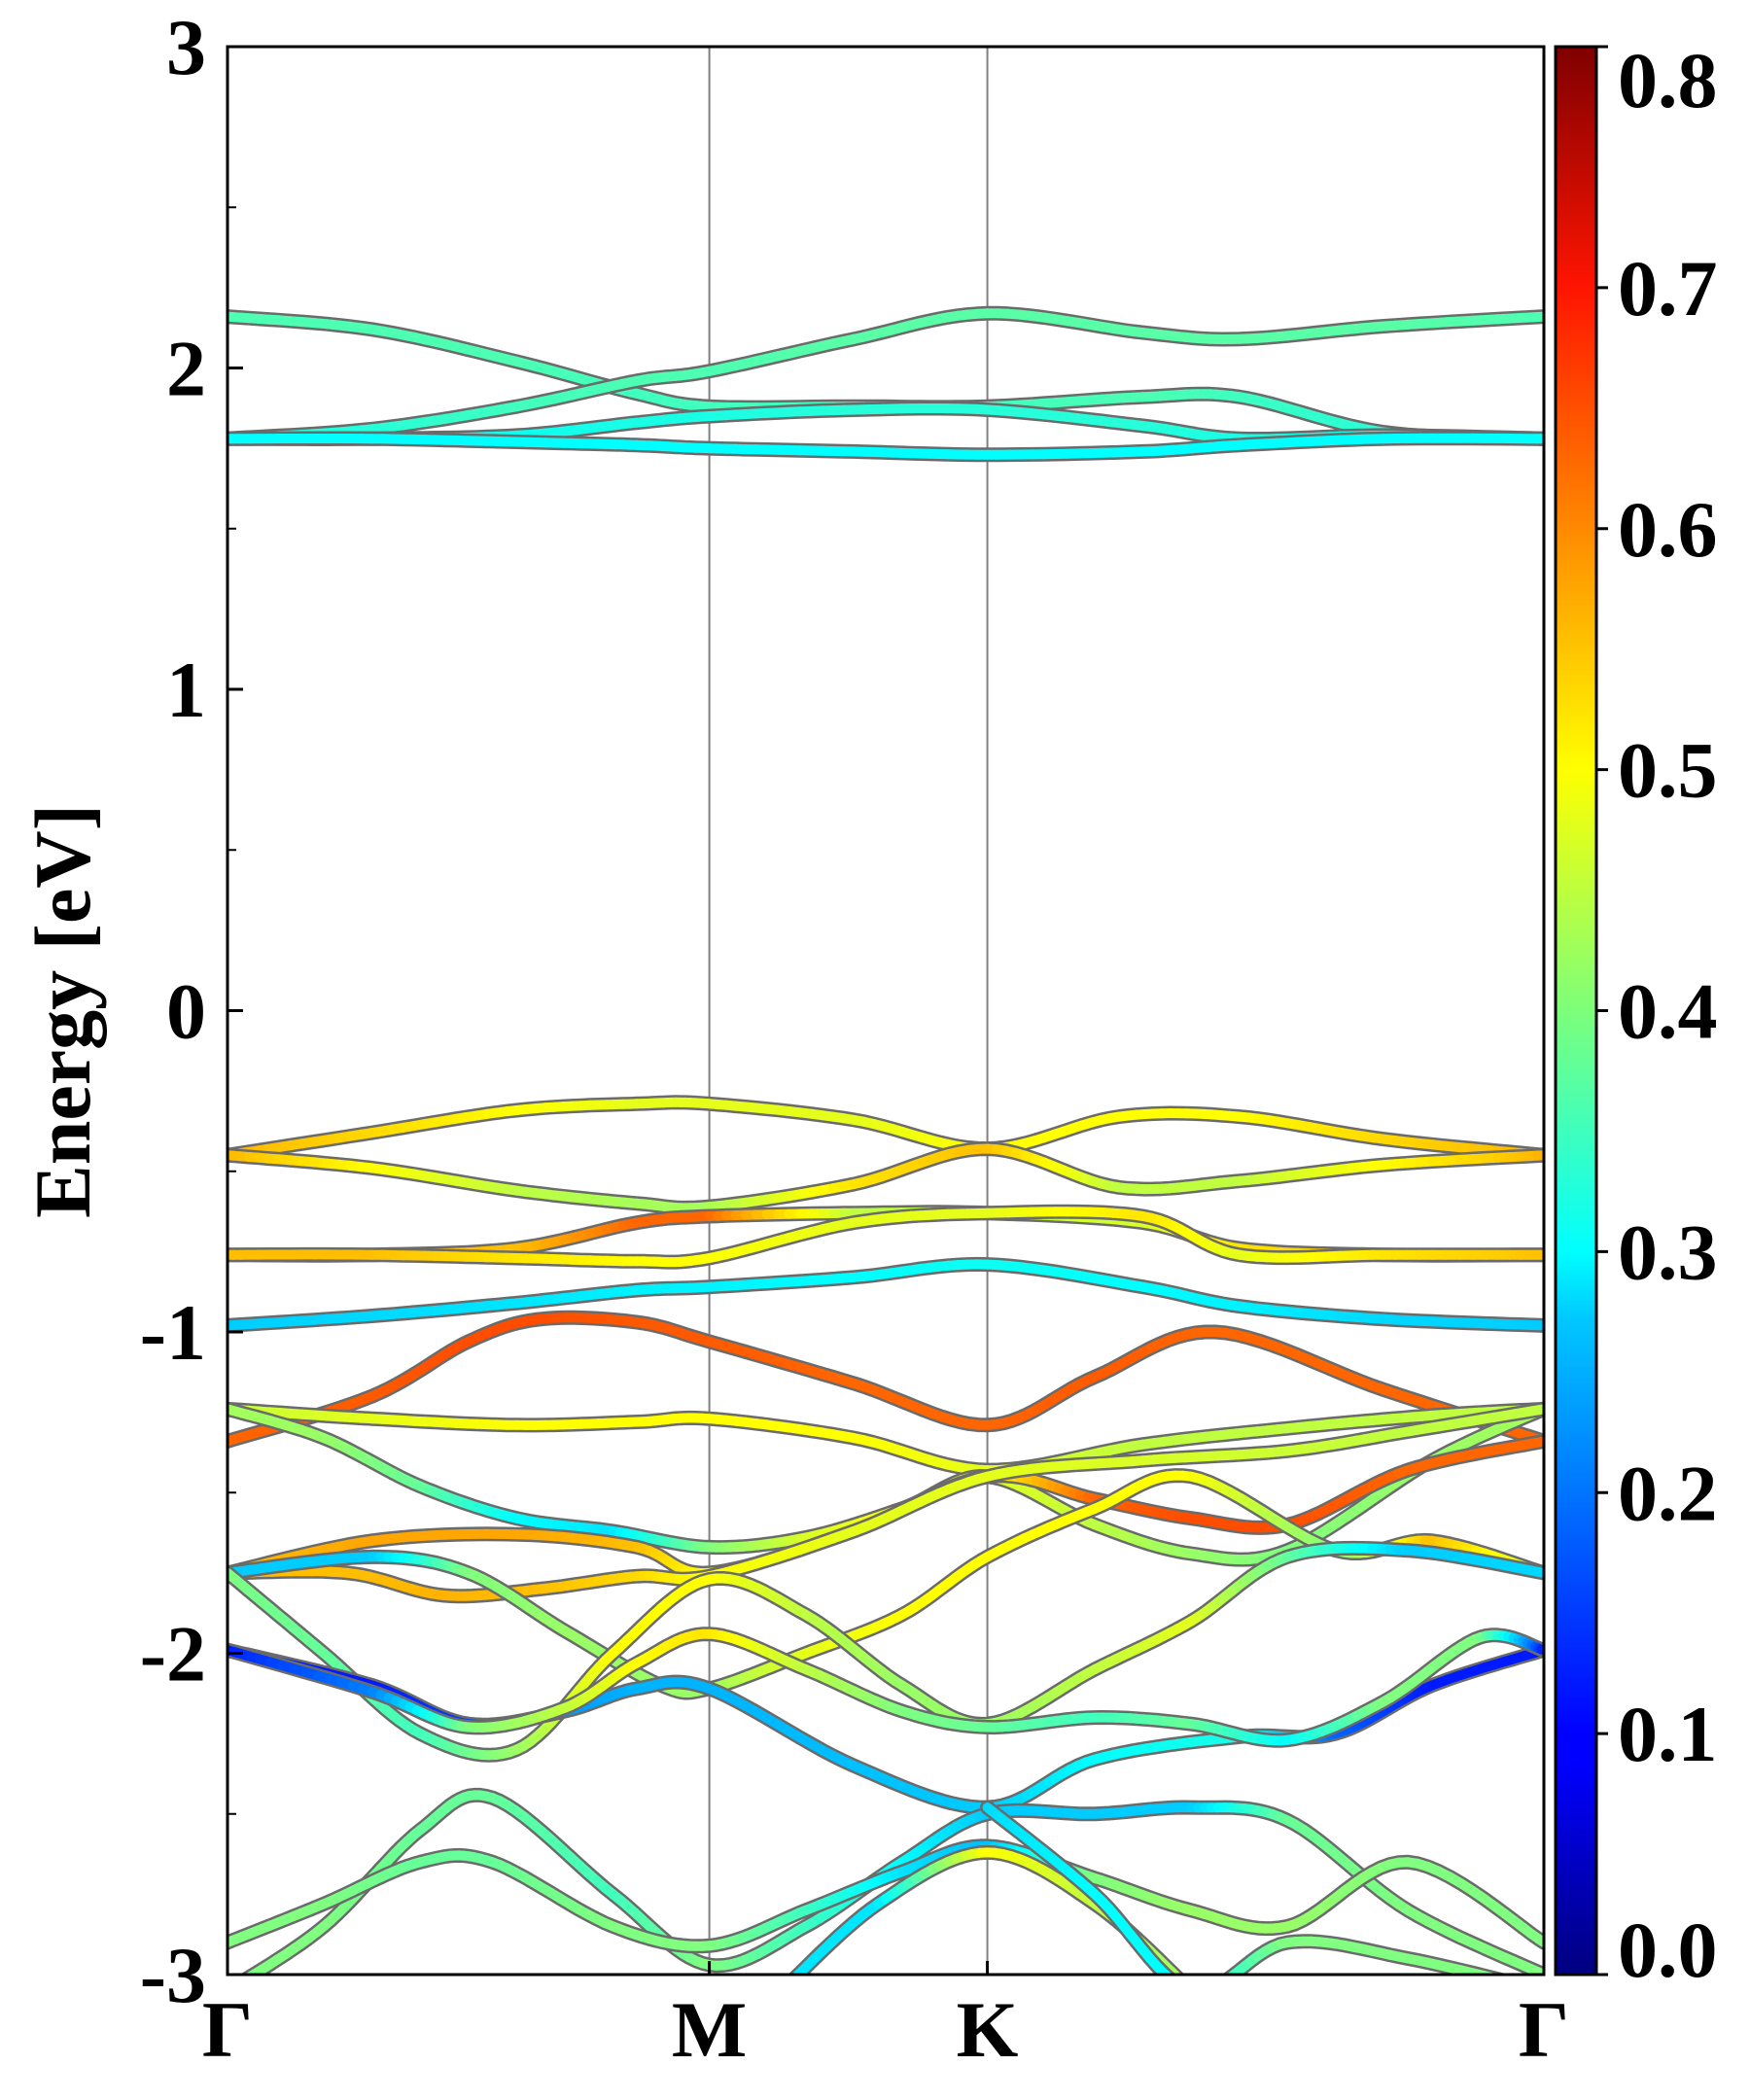  I want to click on colorbar-tick-label: 0.3, so click(1668, 1252).